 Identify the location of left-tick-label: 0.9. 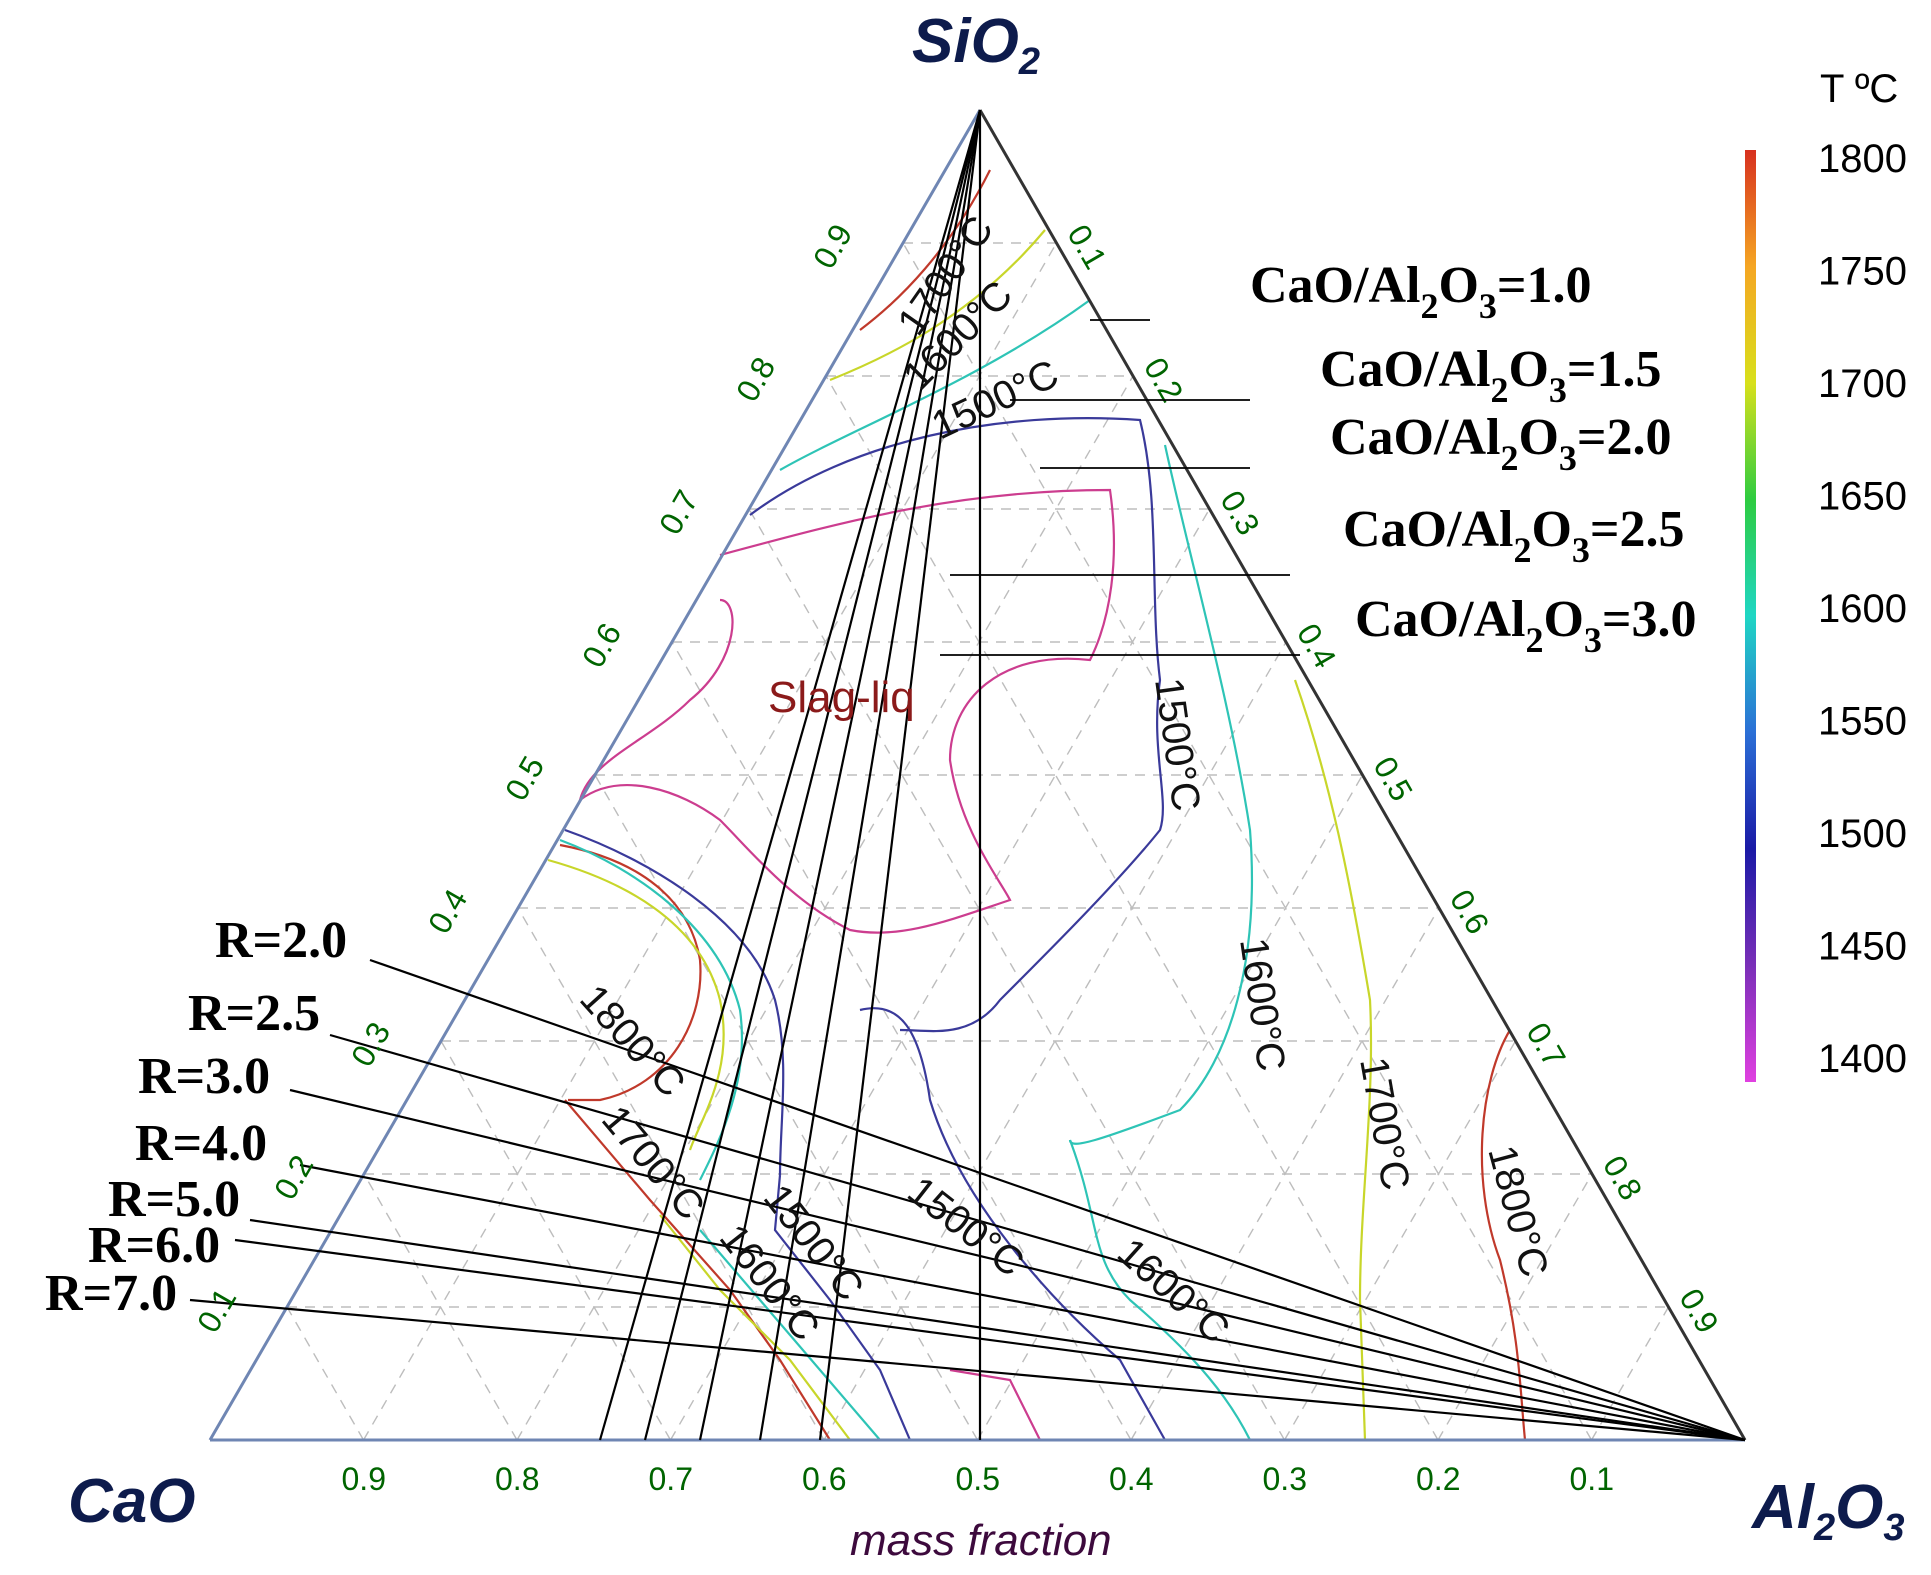
(832, 246).